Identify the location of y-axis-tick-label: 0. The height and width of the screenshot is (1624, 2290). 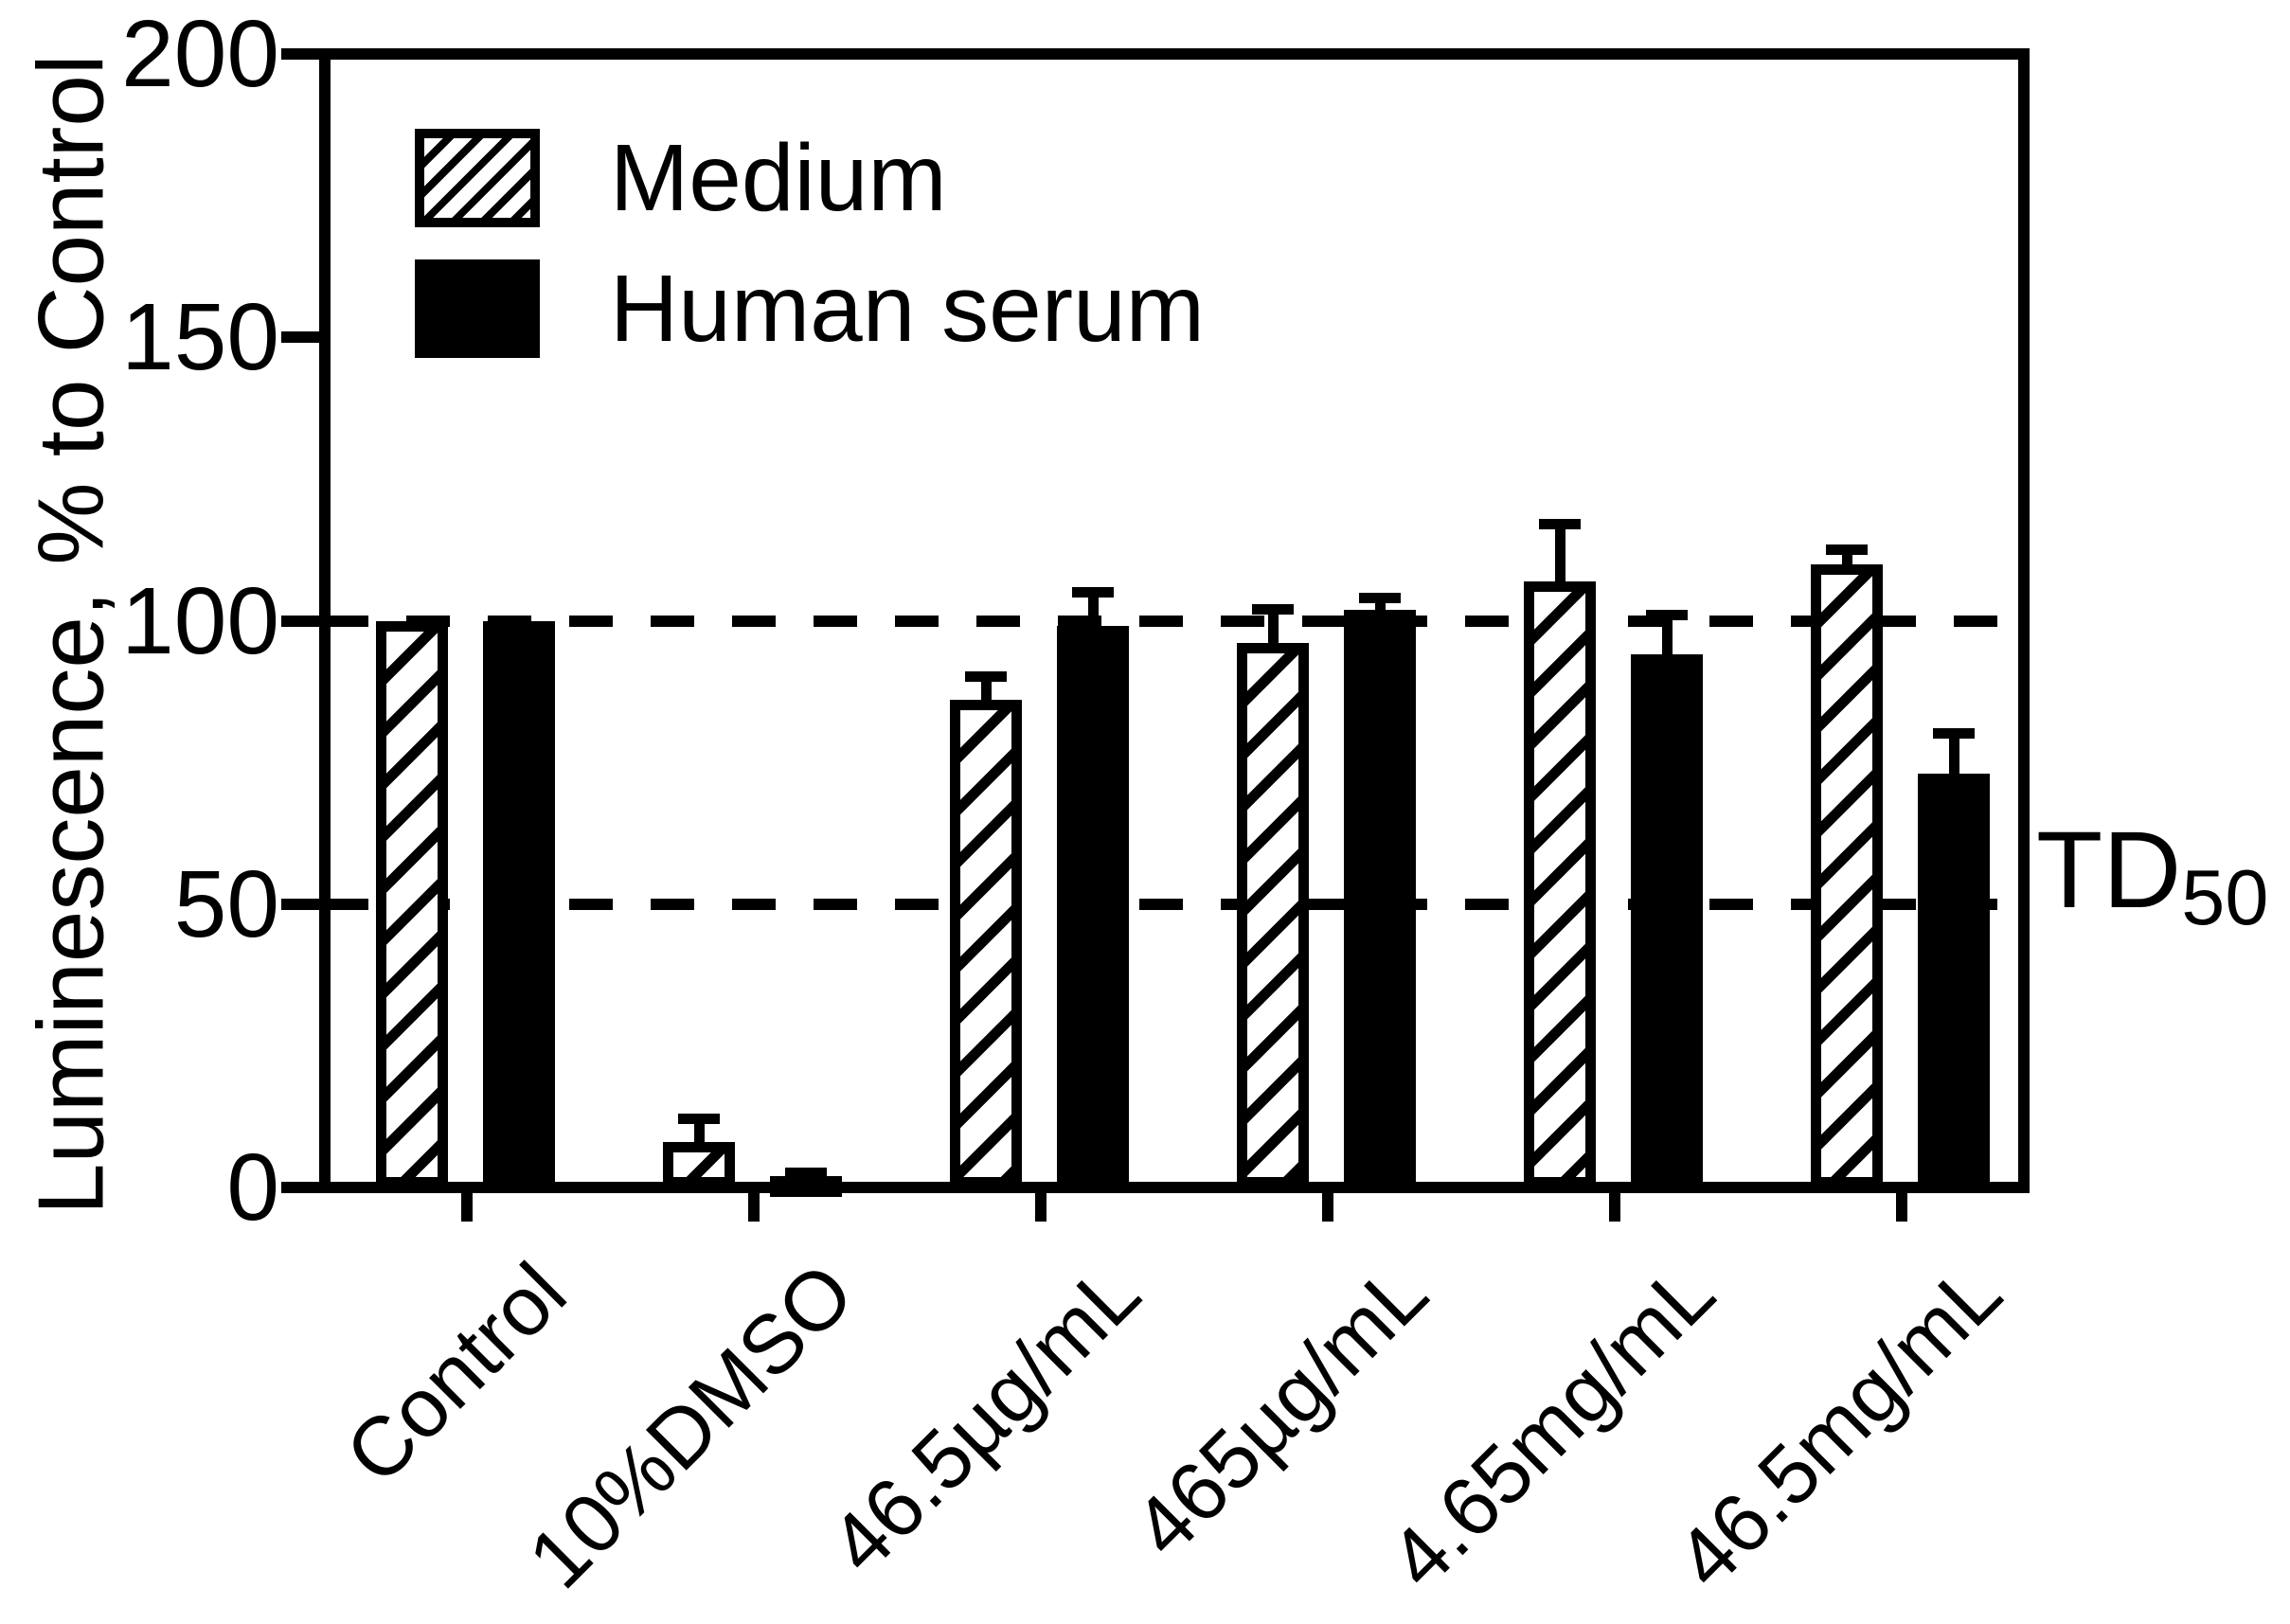
(252, 1187).